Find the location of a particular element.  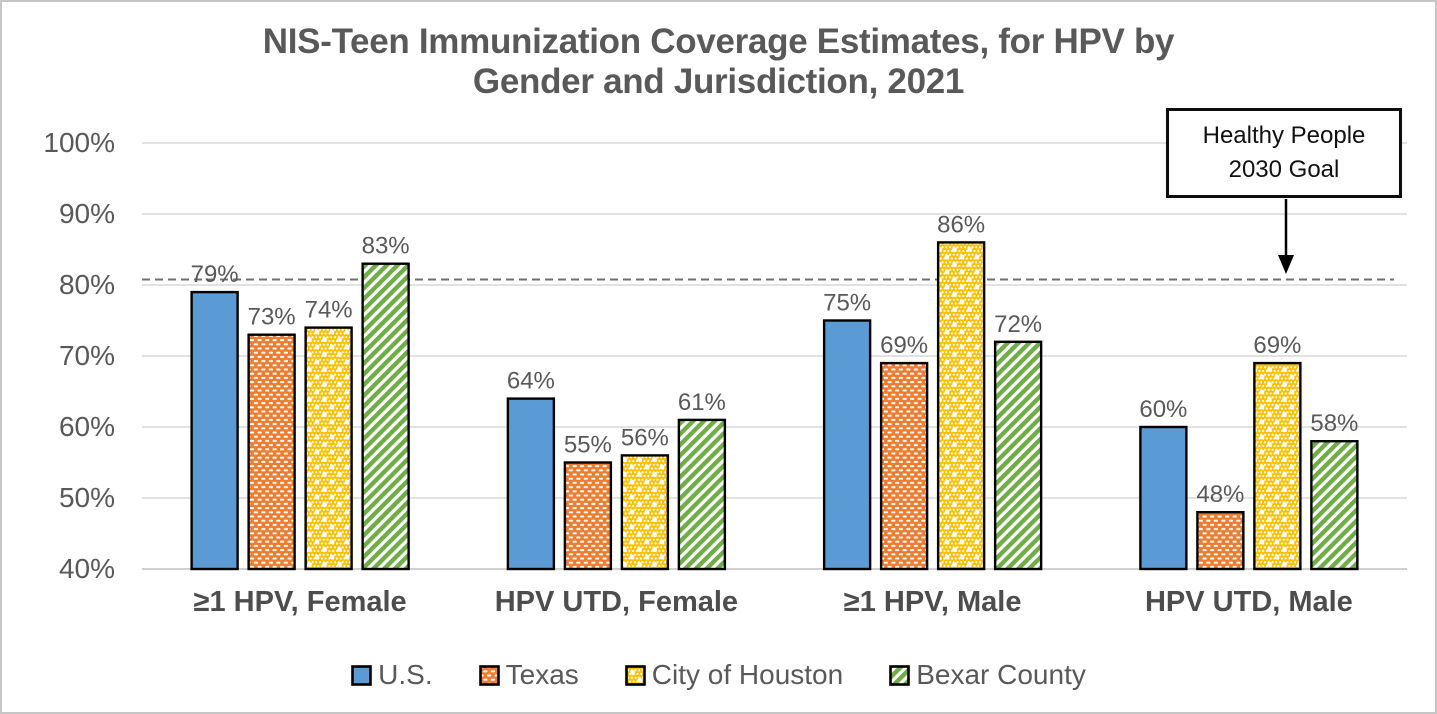

annotation-line-2: 2030 Goal is located at coordinates (1284, 169).